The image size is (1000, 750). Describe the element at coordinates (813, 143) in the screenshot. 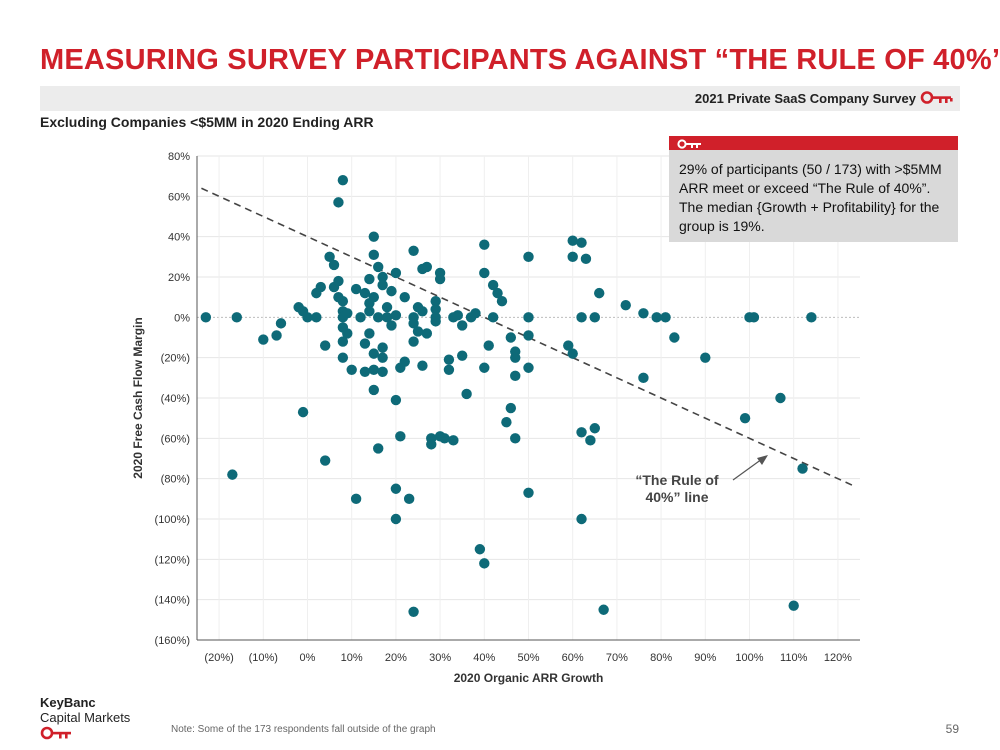

I see `callout-header-bar` at that location.